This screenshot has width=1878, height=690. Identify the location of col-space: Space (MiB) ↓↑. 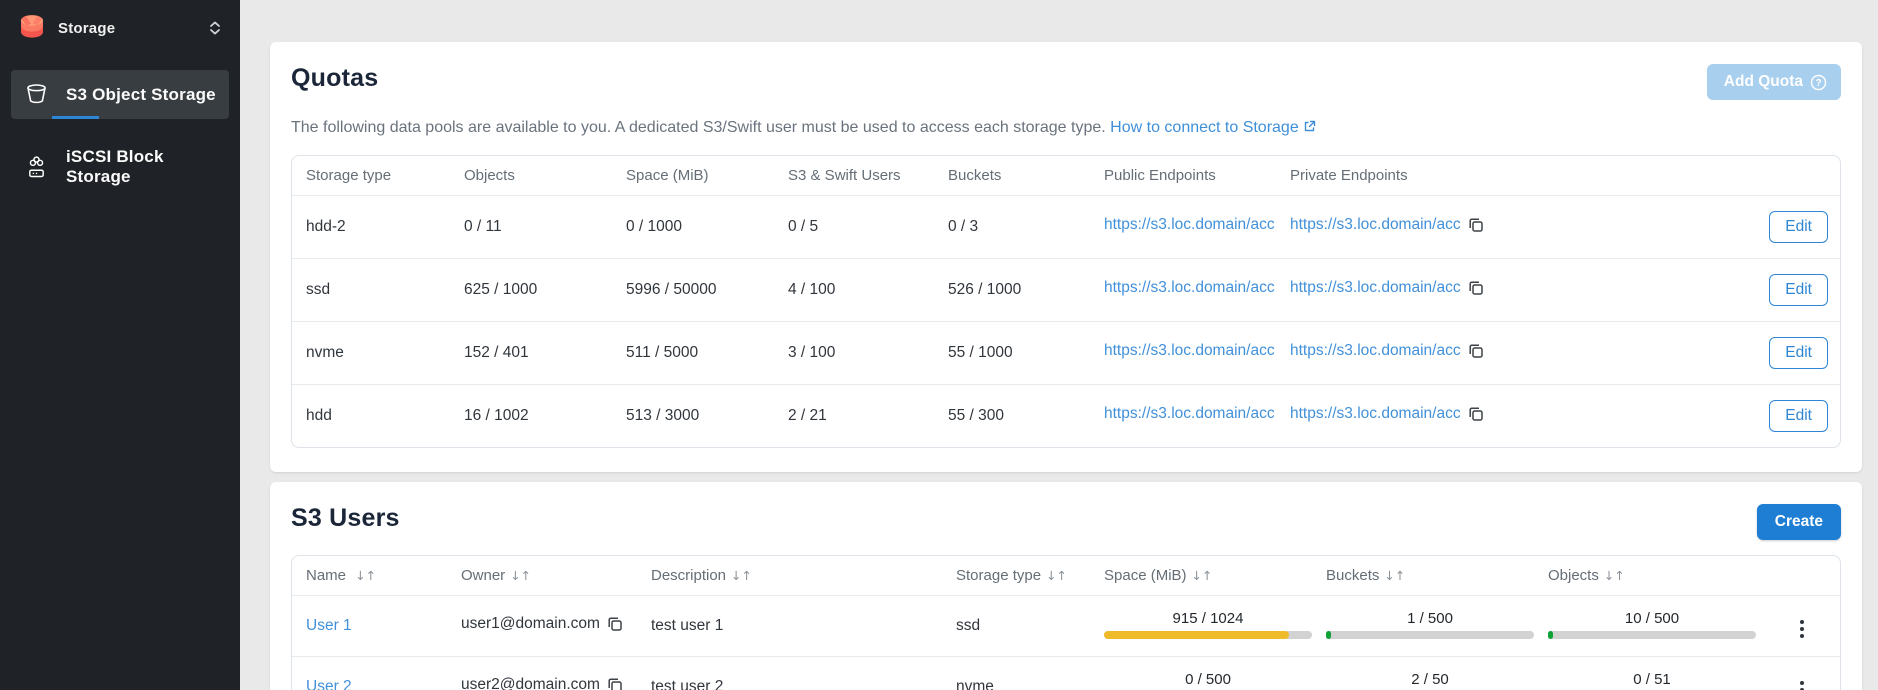
(1208, 576).